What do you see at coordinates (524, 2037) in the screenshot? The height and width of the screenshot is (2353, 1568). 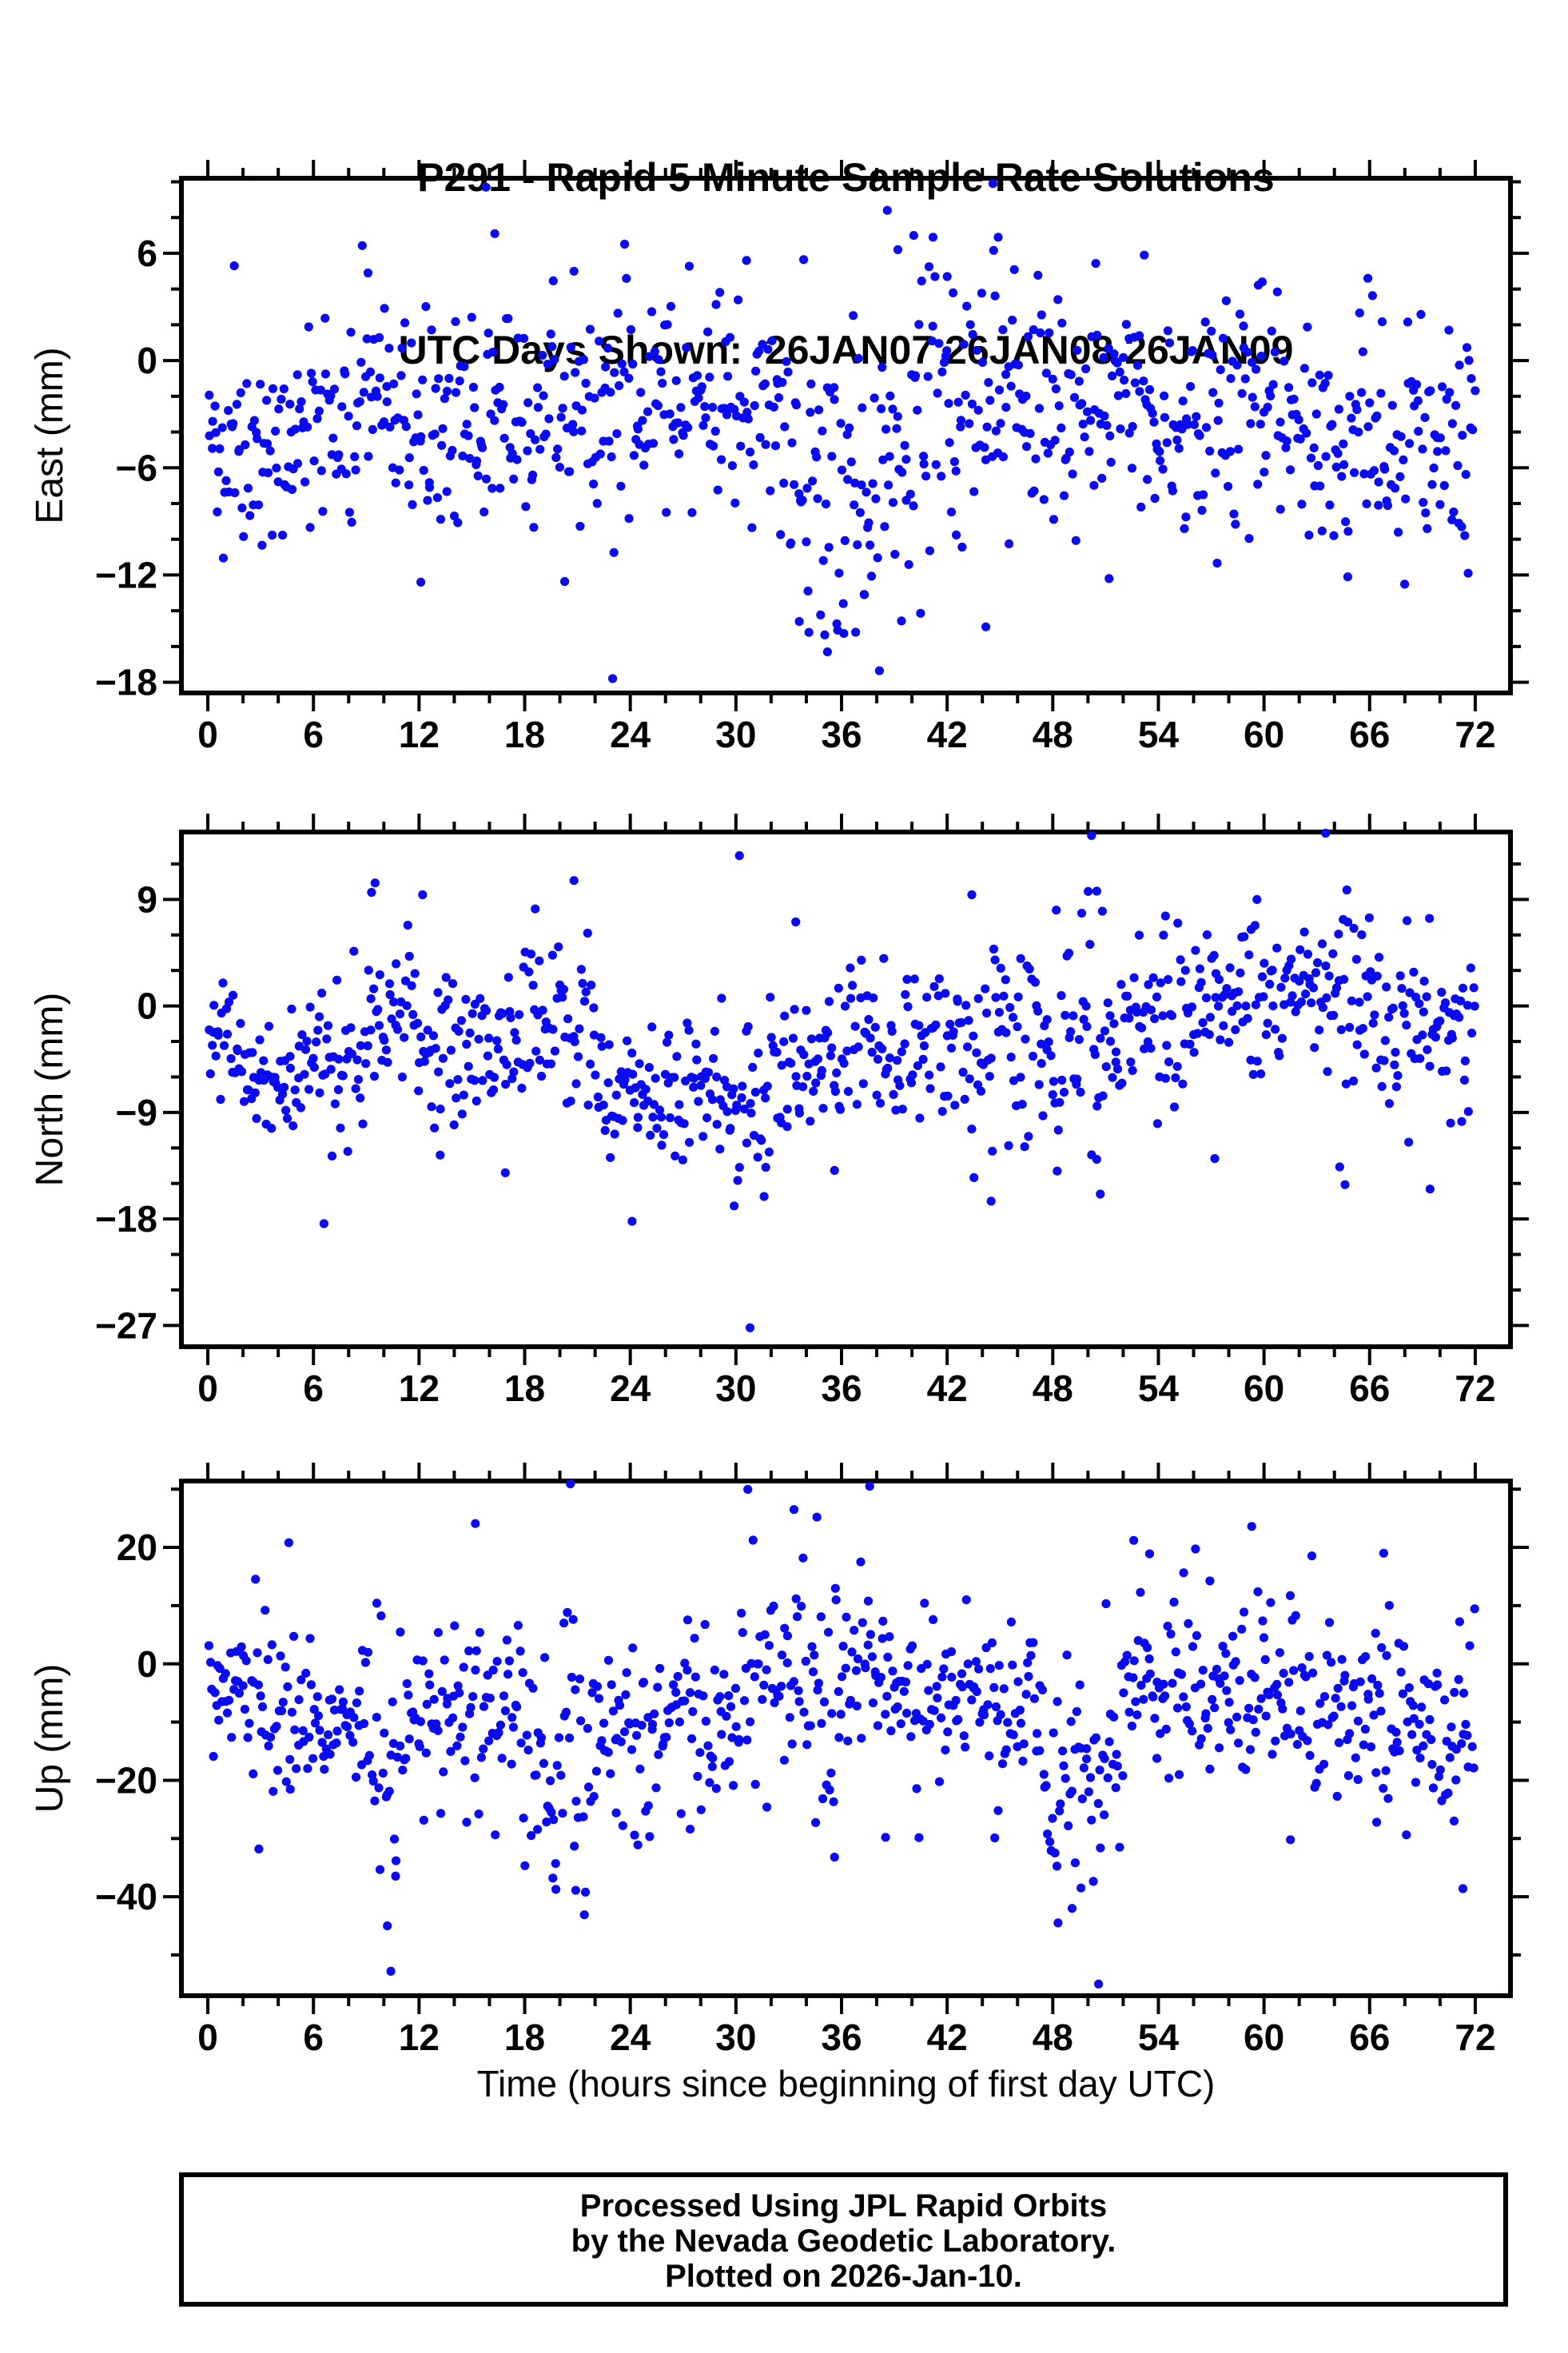 I see `x-tick-label: 18` at bounding box center [524, 2037].